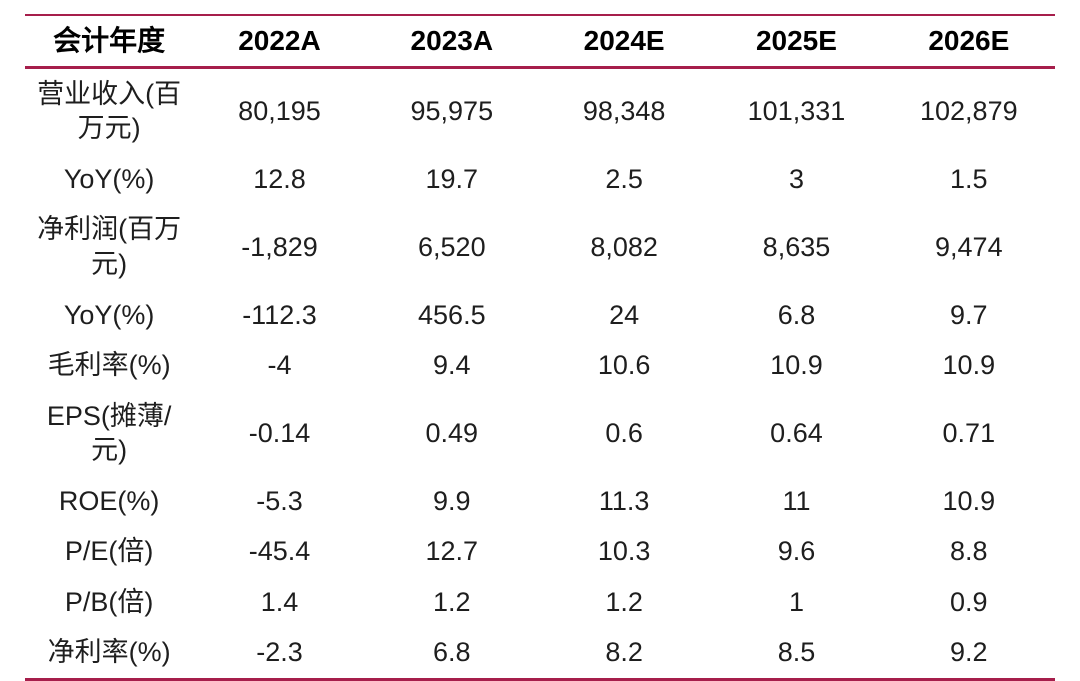 This screenshot has width=1080, height=681. Describe the element at coordinates (452, 551) in the screenshot. I see `cell-value: 12.7` at that location.